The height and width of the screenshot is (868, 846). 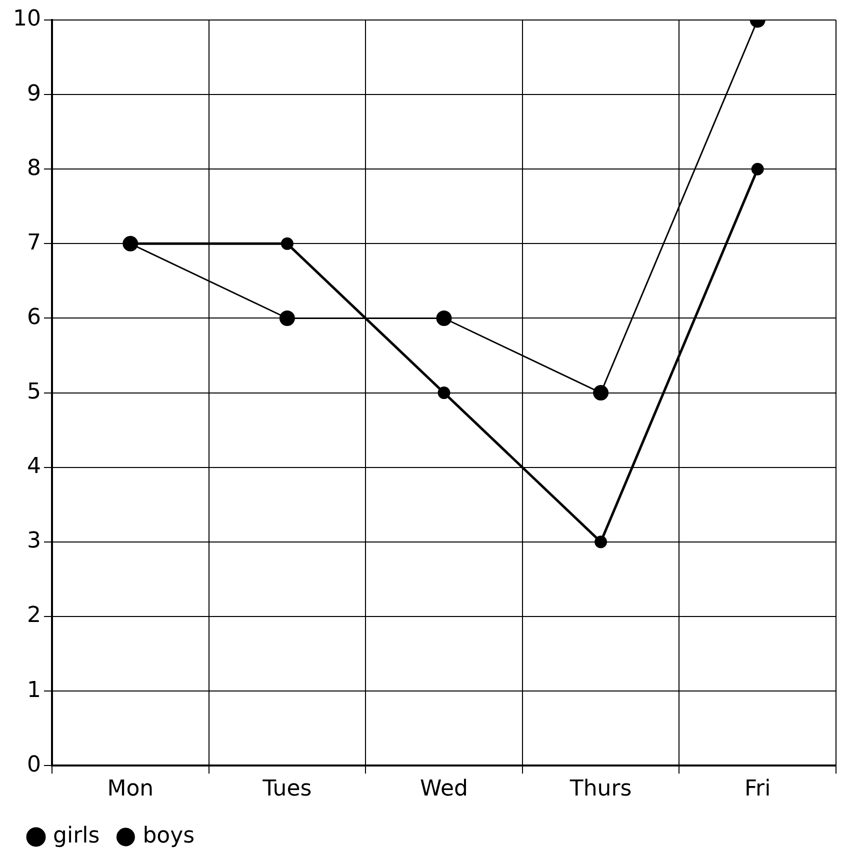 I want to click on y-tick-label: 10, so click(x=26, y=19).